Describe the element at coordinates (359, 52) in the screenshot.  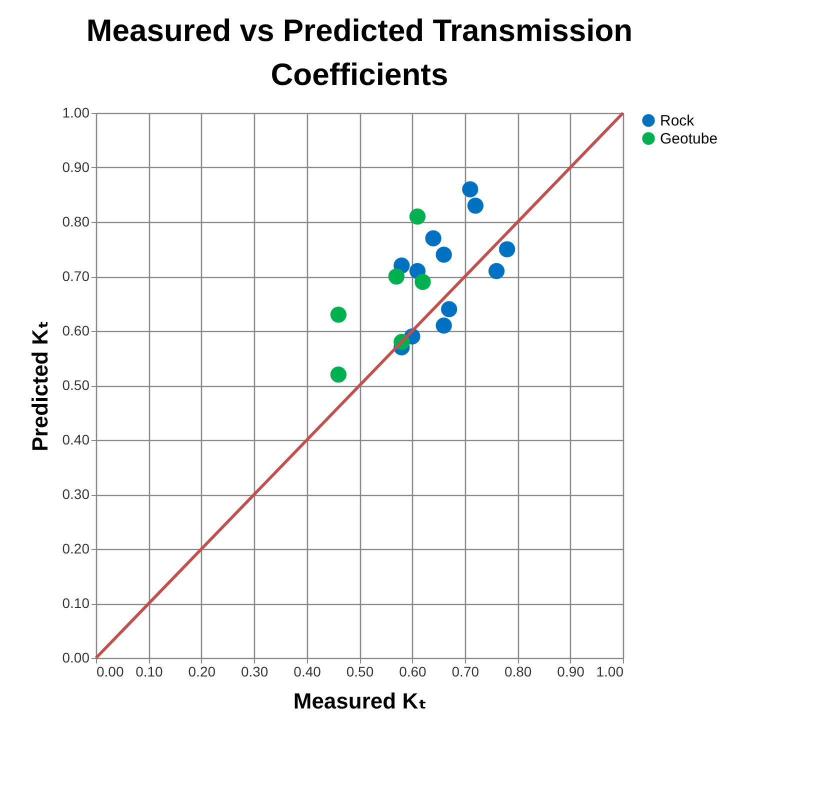
I see `chart-title: Measured vs Predicted Transmission Coefficients` at that location.